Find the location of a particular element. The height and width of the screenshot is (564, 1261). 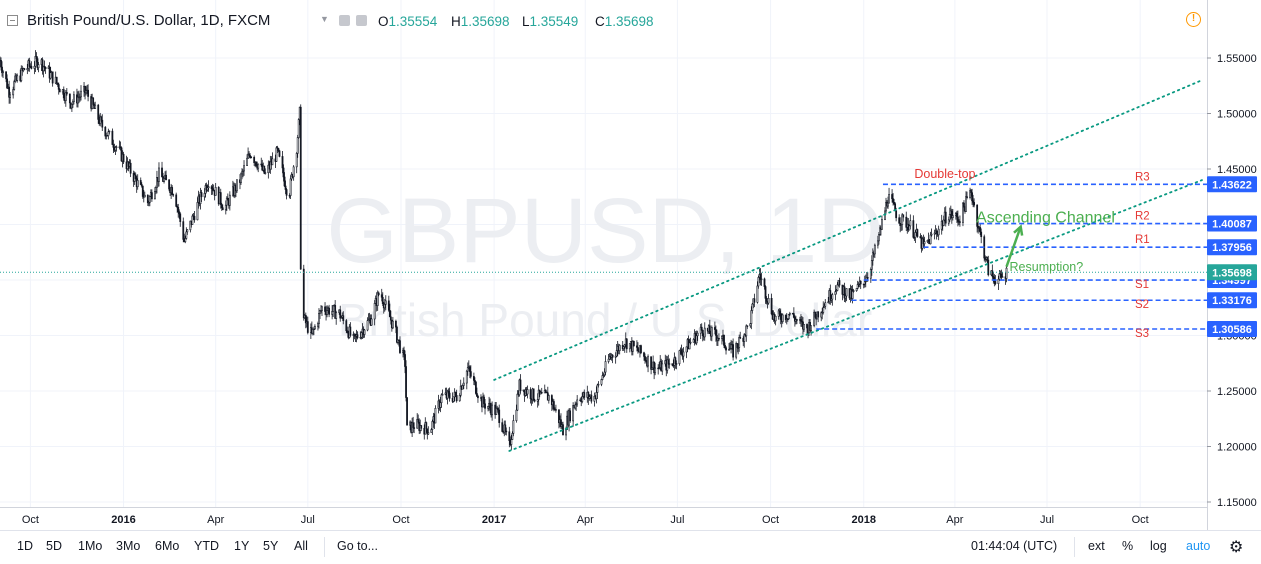

settings-icon is located at coordinates (344, 20).